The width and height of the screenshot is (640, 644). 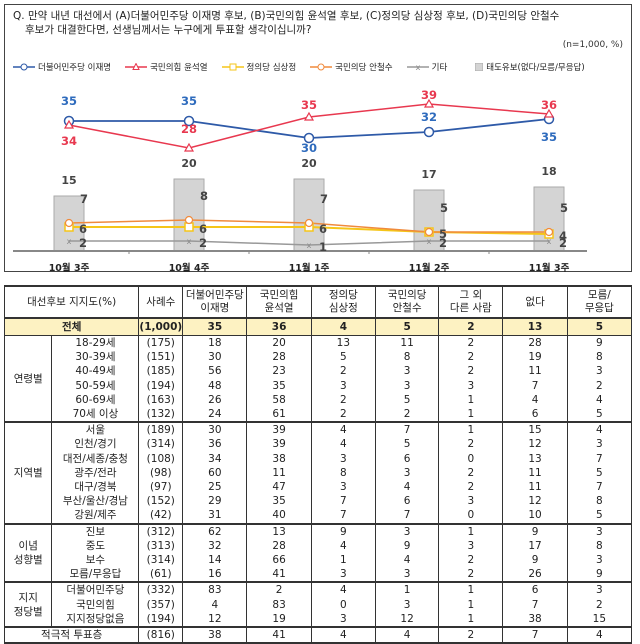 I want to click on sample-size: (175), so click(x=161, y=343).